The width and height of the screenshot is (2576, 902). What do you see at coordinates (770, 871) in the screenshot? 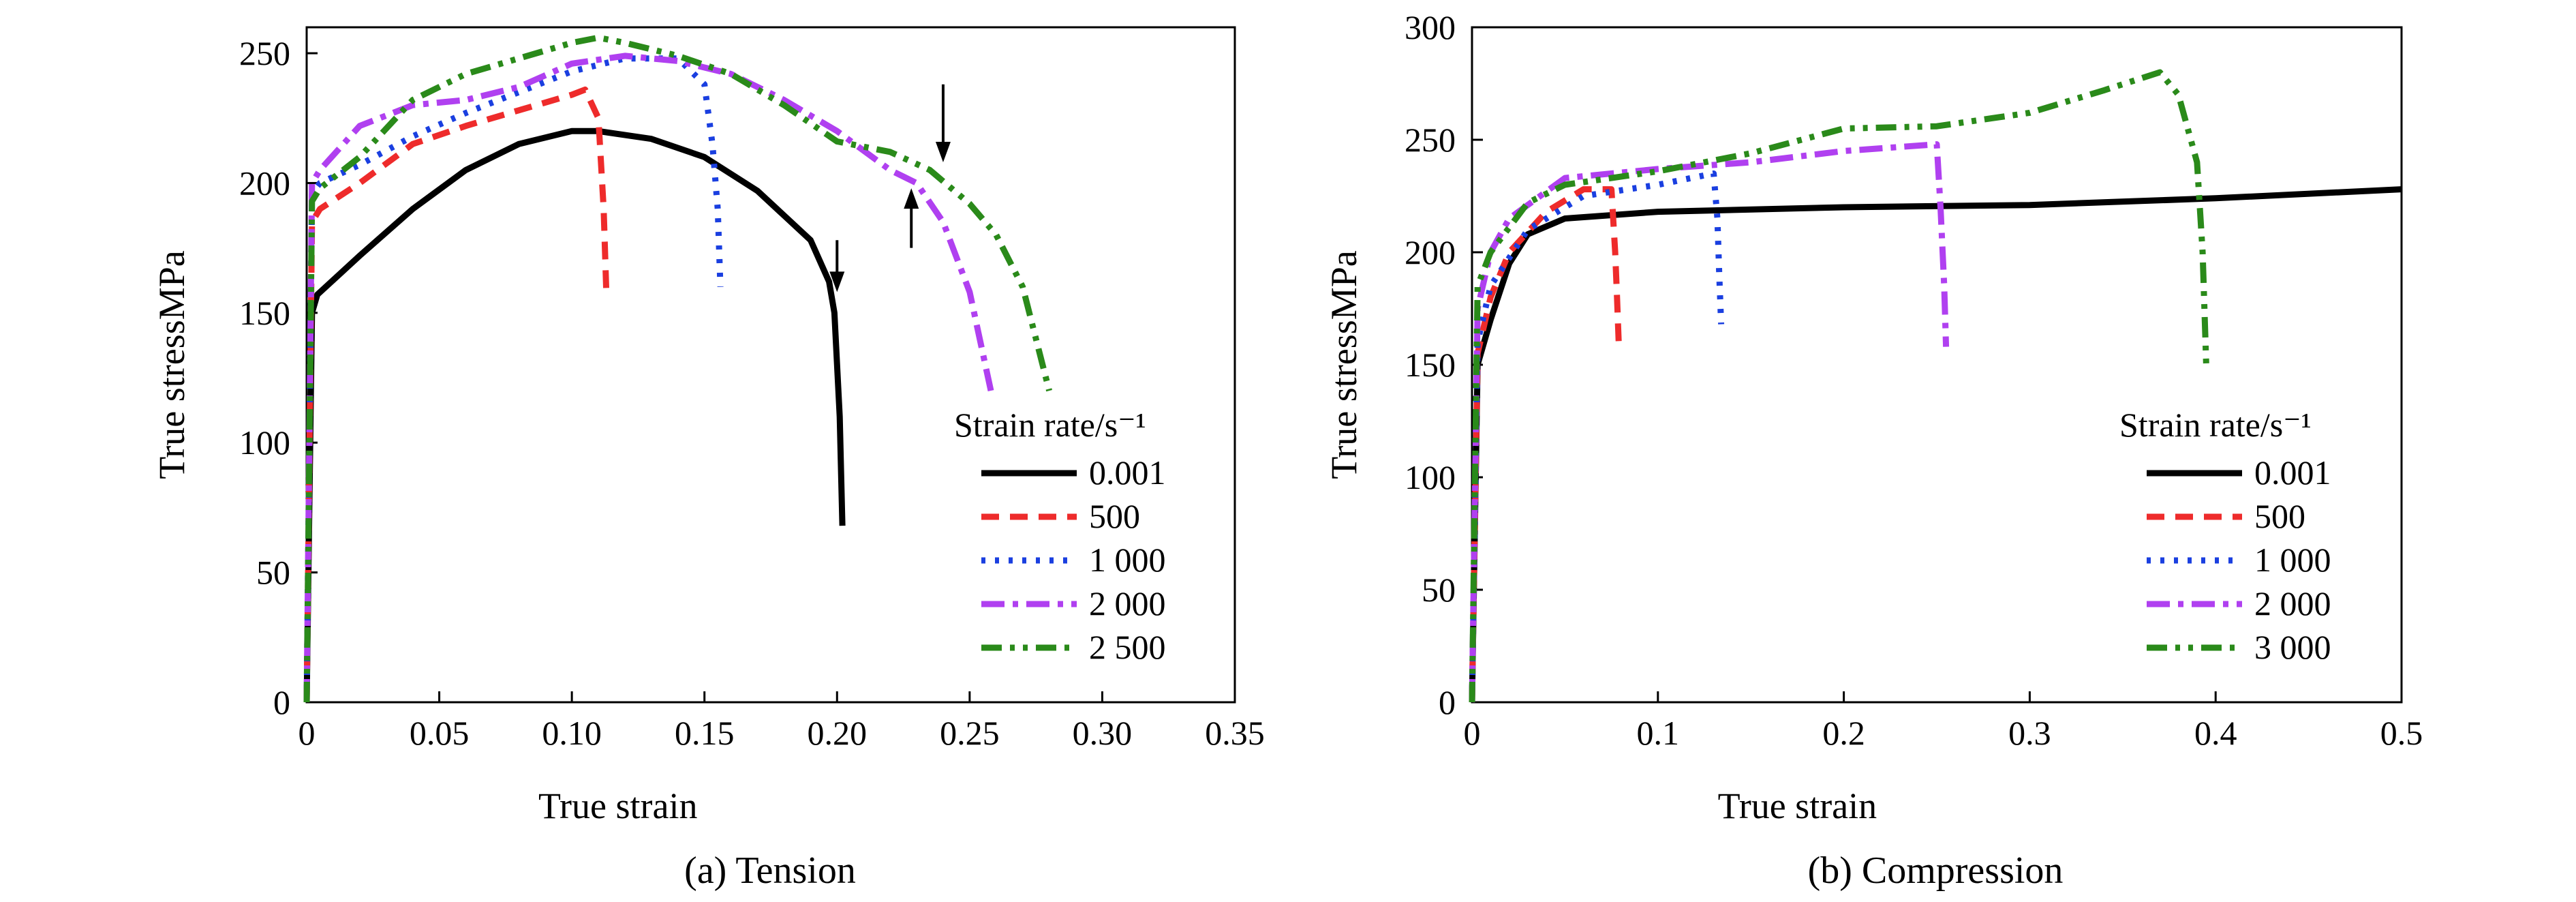
I see `chart-caption: (a) Tension` at bounding box center [770, 871].